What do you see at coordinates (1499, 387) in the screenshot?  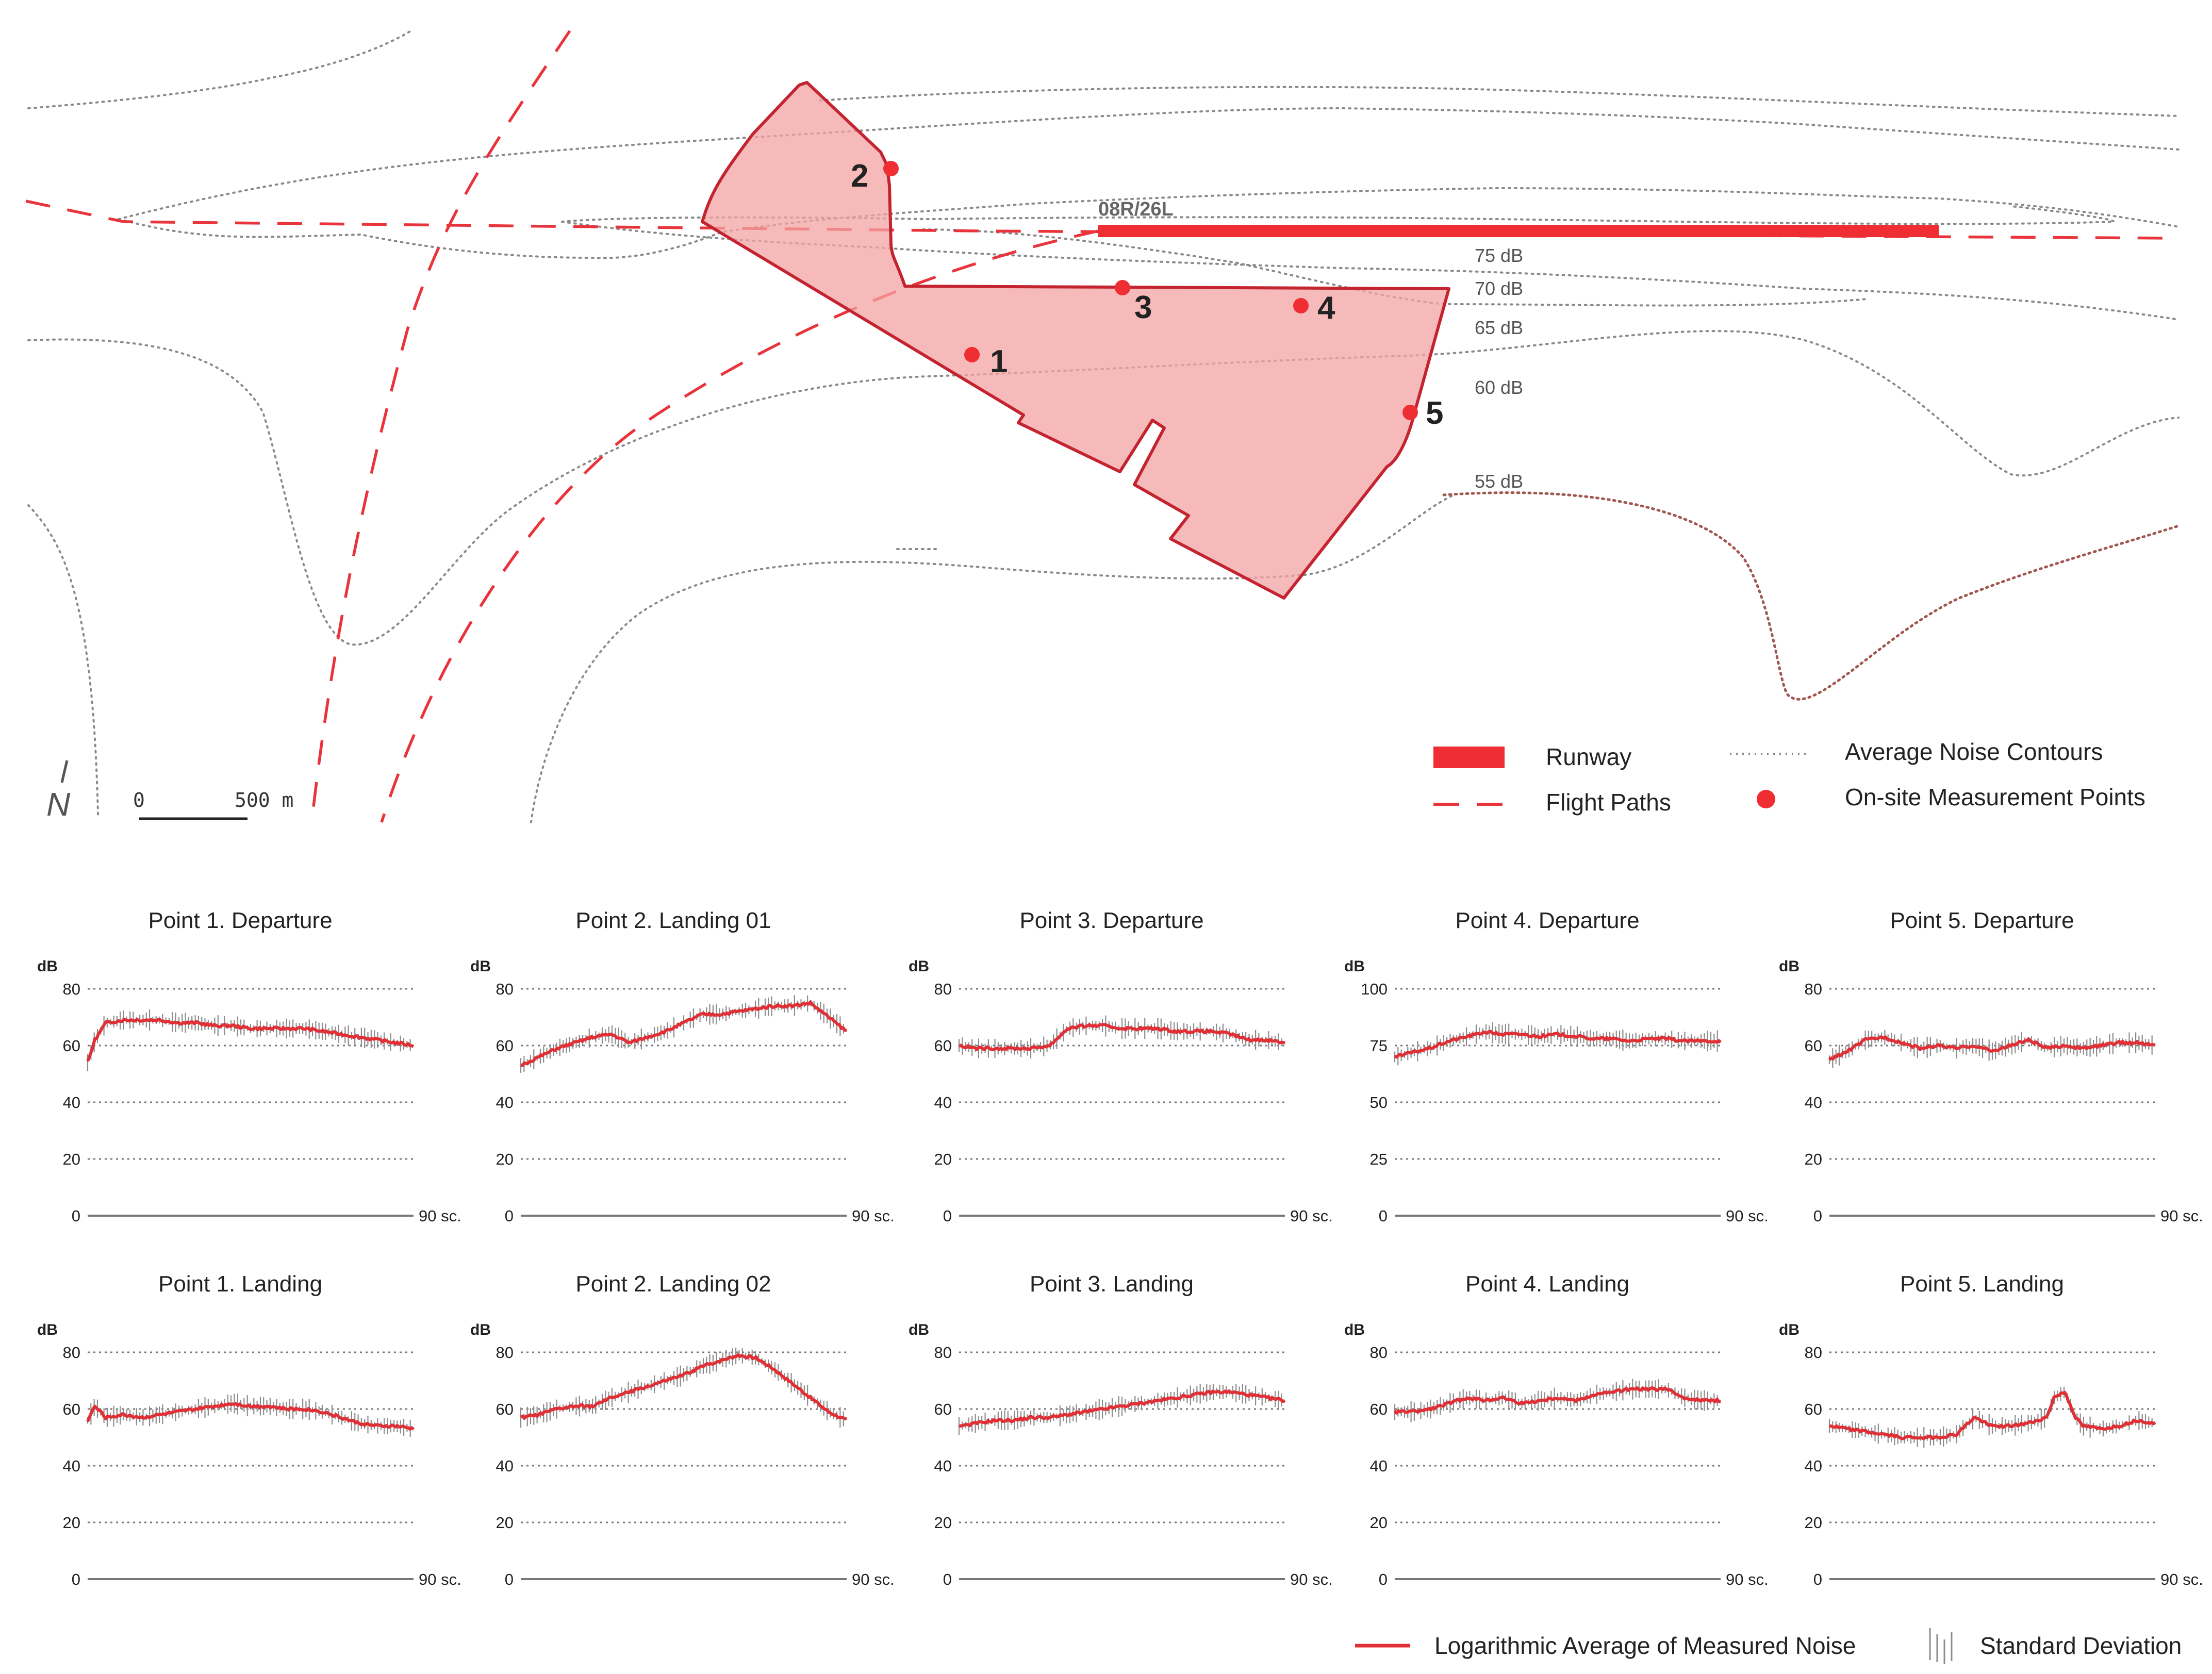 I see `contour-label-60db: 60 dB` at bounding box center [1499, 387].